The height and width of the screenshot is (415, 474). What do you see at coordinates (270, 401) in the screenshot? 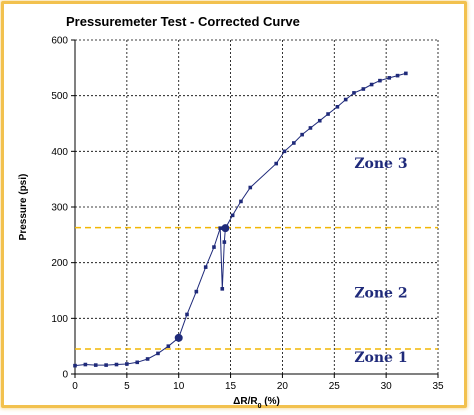
I see `x-axis-label-unit: (%)` at bounding box center [270, 401].